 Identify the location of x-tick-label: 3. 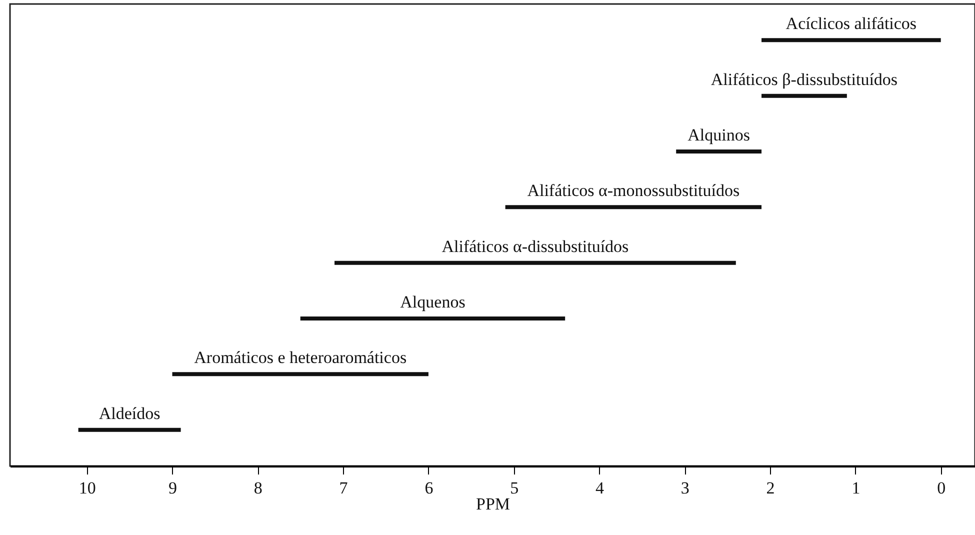
(685, 488).